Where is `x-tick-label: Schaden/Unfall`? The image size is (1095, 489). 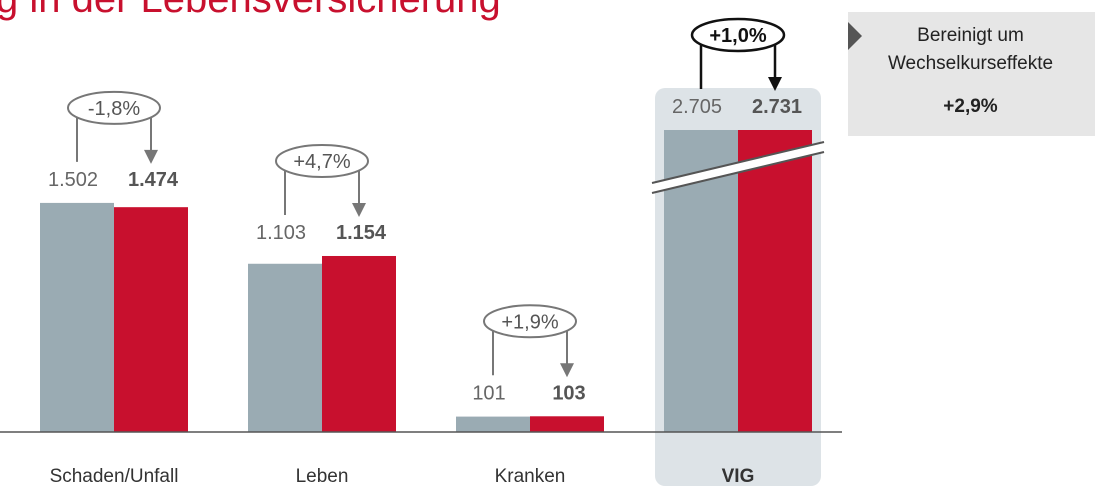 x-tick-label: Schaden/Unfall is located at coordinates (114, 476).